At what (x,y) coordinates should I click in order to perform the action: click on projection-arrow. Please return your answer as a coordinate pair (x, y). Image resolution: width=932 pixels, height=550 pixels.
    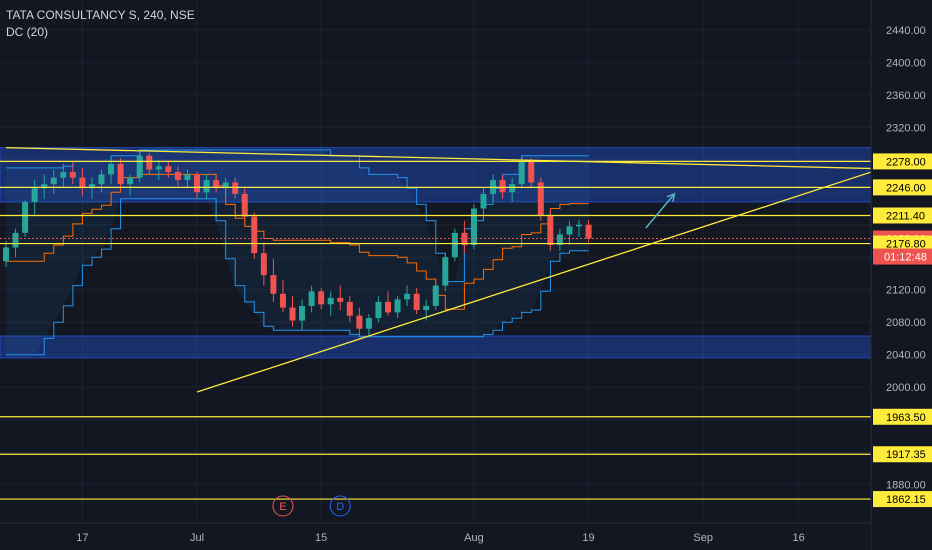
    Looking at the image, I should click on (660, 211).